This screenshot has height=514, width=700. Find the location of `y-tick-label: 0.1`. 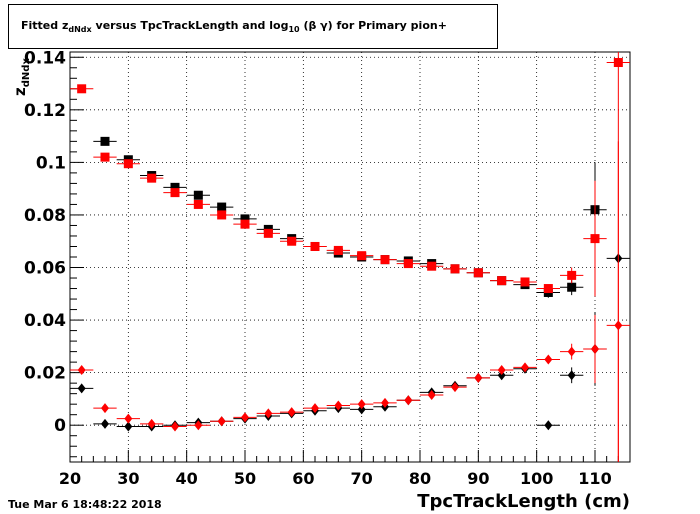

y-tick-label: 0.1 is located at coordinates (51, 163).